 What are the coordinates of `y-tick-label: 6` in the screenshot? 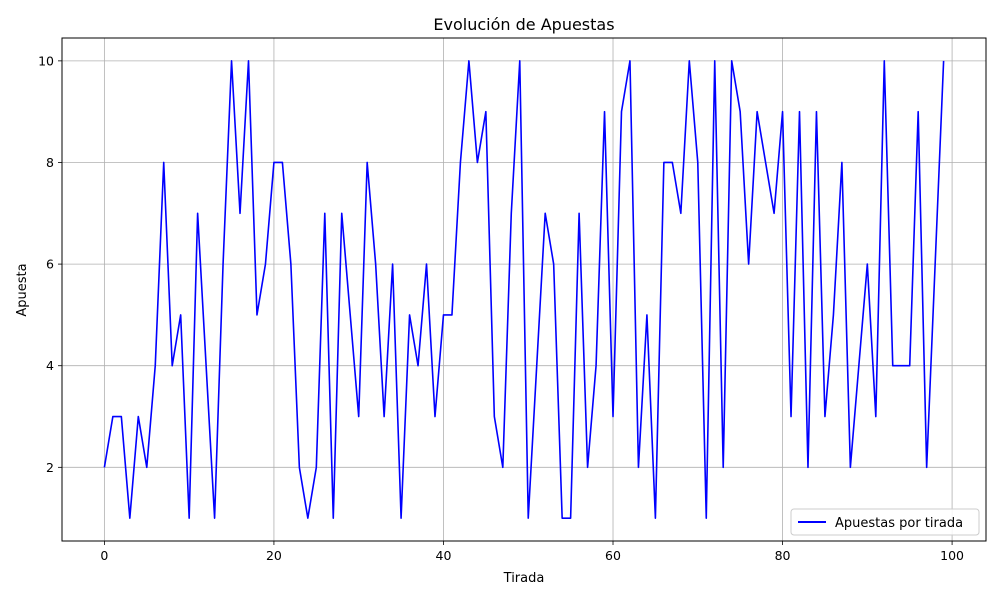 It's located at (50, 264).